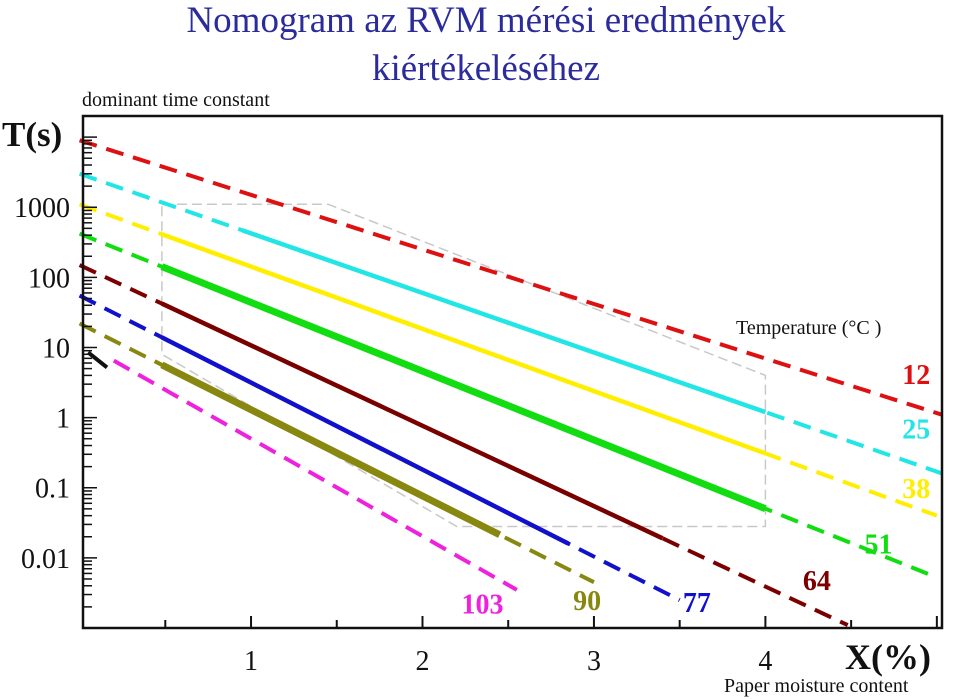  Describe the element at coordinates (176, 100) in the screenshot. I see `y-axis-sublabel: dominant time constant` at that location.